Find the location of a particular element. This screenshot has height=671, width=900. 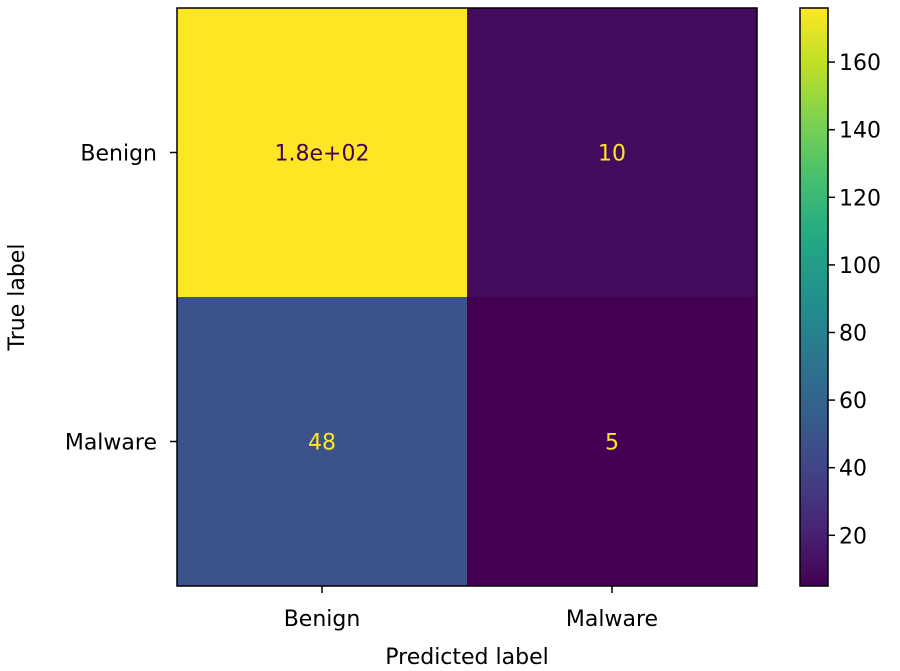

cell-value-label: 10 is located at coordinates (612, 154).